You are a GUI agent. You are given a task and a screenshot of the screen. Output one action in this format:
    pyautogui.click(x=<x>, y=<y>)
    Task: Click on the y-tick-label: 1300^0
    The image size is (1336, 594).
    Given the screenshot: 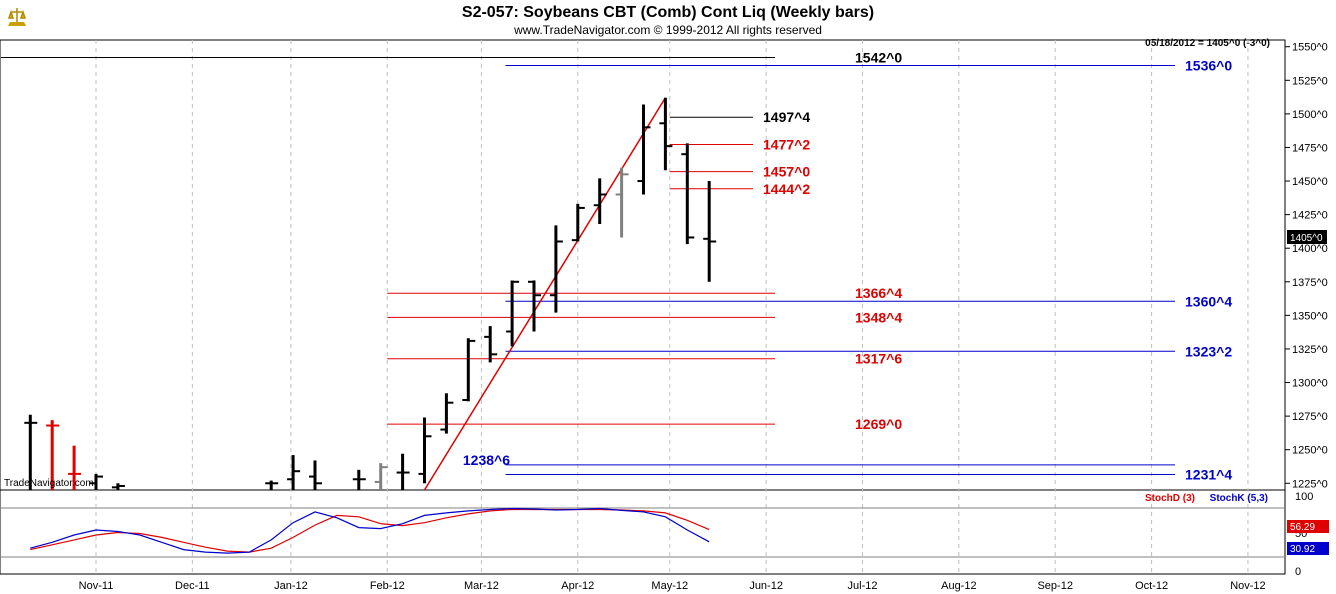 What is the action you would take?
    pyautogui.click(x=1310, y=384)
    